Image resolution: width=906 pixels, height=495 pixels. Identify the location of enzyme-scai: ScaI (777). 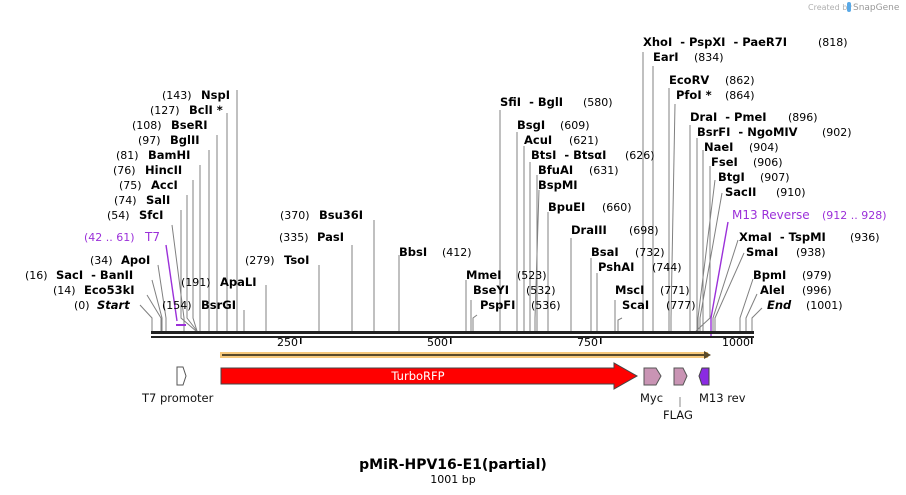
(659, 305).